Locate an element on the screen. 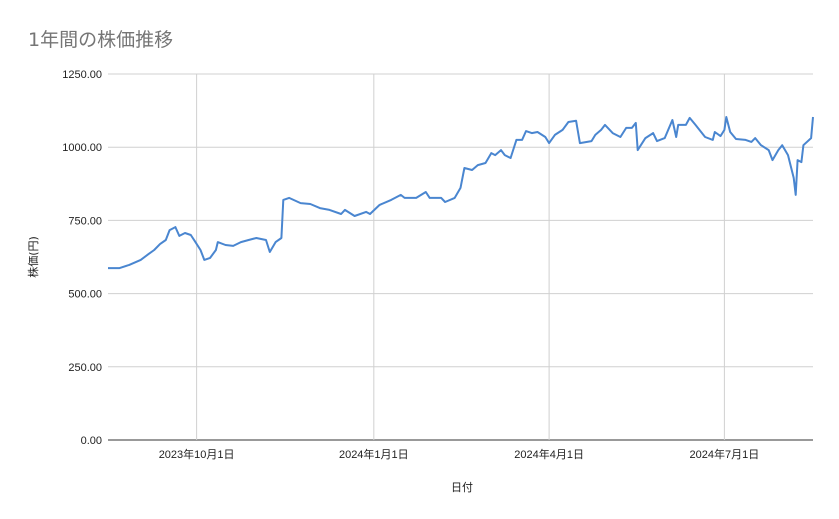  y-tick-label: 0.00 is located at coordinates (91, 441).